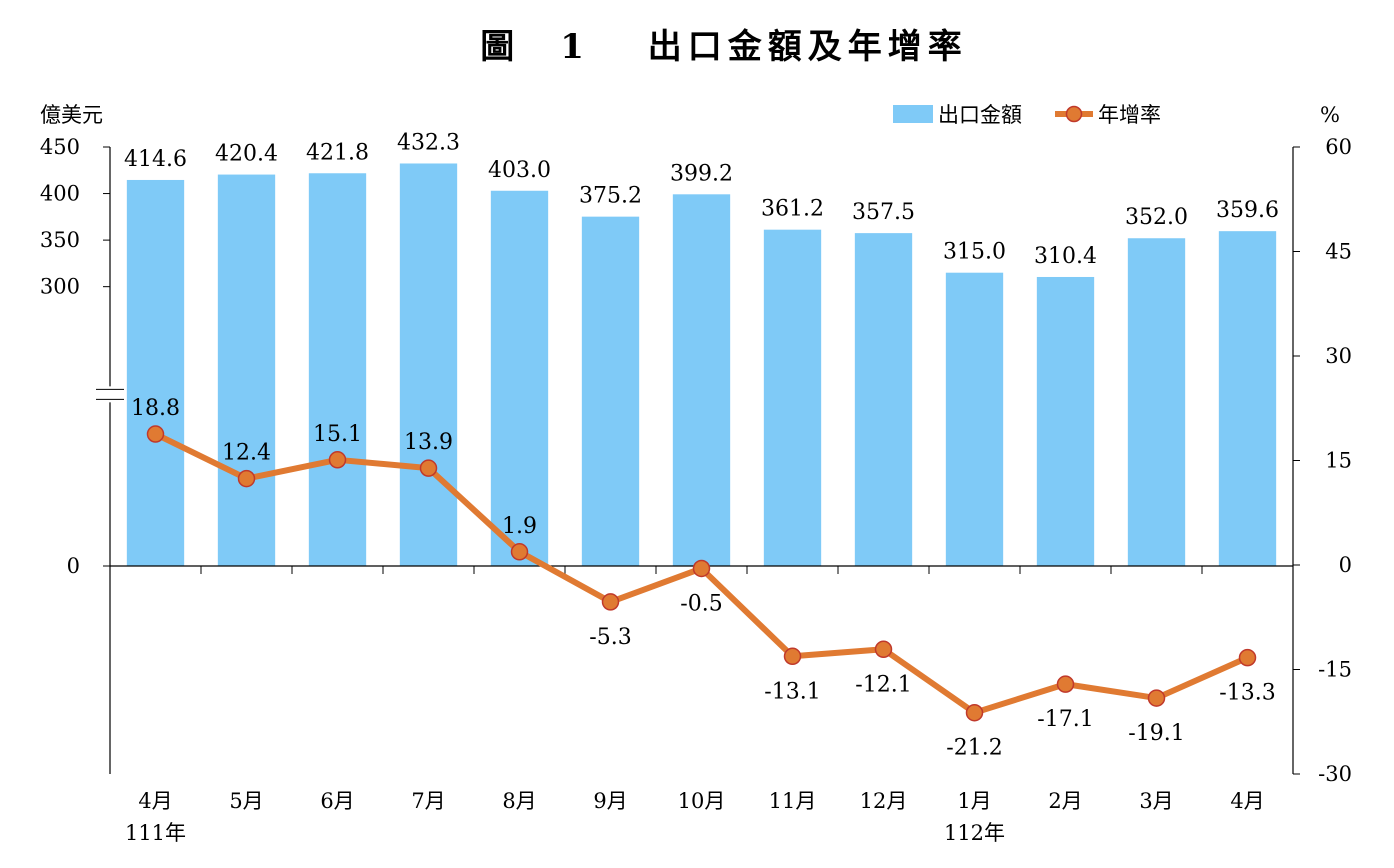 This screenshot has height=868, width=1394. Describe the element at coordinates (246, 154) in the screenshot. I see `bar-label-1: 420.4` at that location.